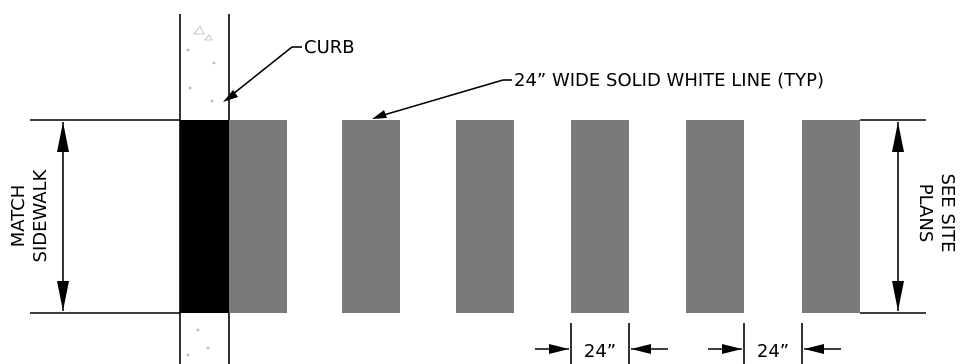 The width and height of the screenshot is (968, 364). I want to click on plans-label: PLANS, so click(925, 213).